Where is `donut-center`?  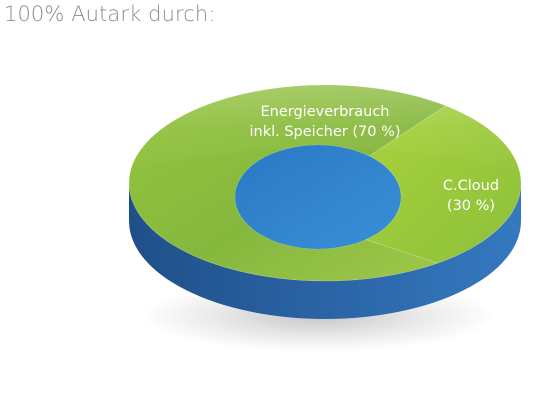
donut-center is located at coordinates (318, 197).